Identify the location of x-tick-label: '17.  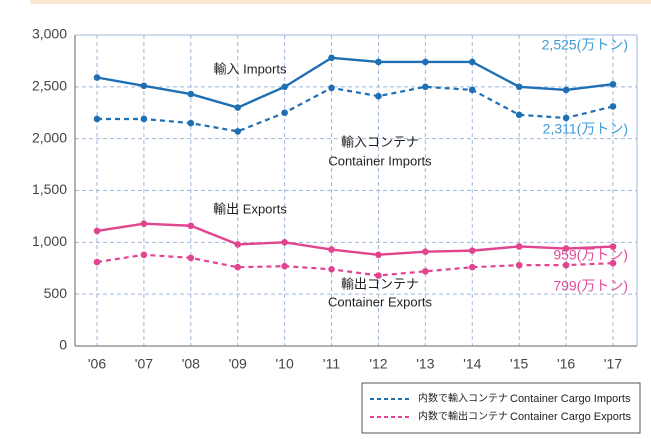
(613, 364).